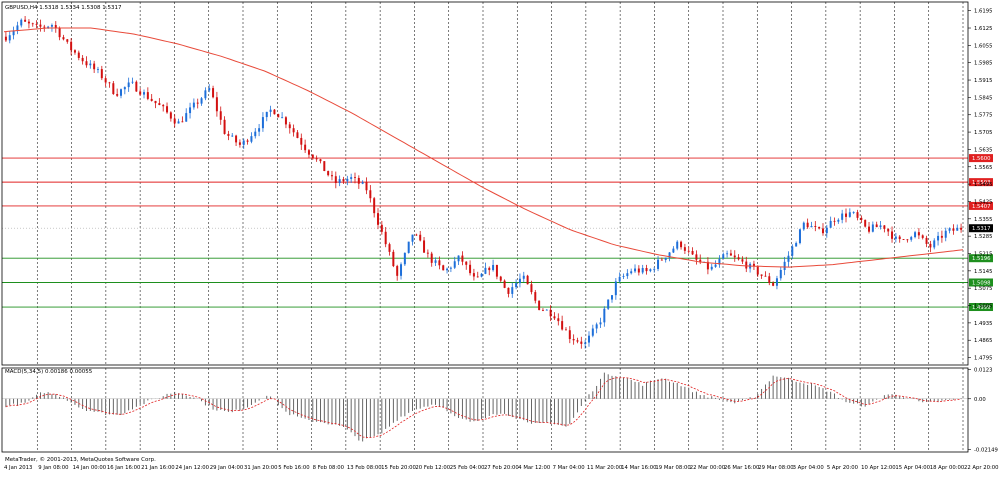 Image resolution: width=1000 pixels, height=477 pixels. What do you see at coordinates (878, 468) in the screenshot?
I see `x-tick-label: 10 Apr 12:00` at bounding box center [878, 468].